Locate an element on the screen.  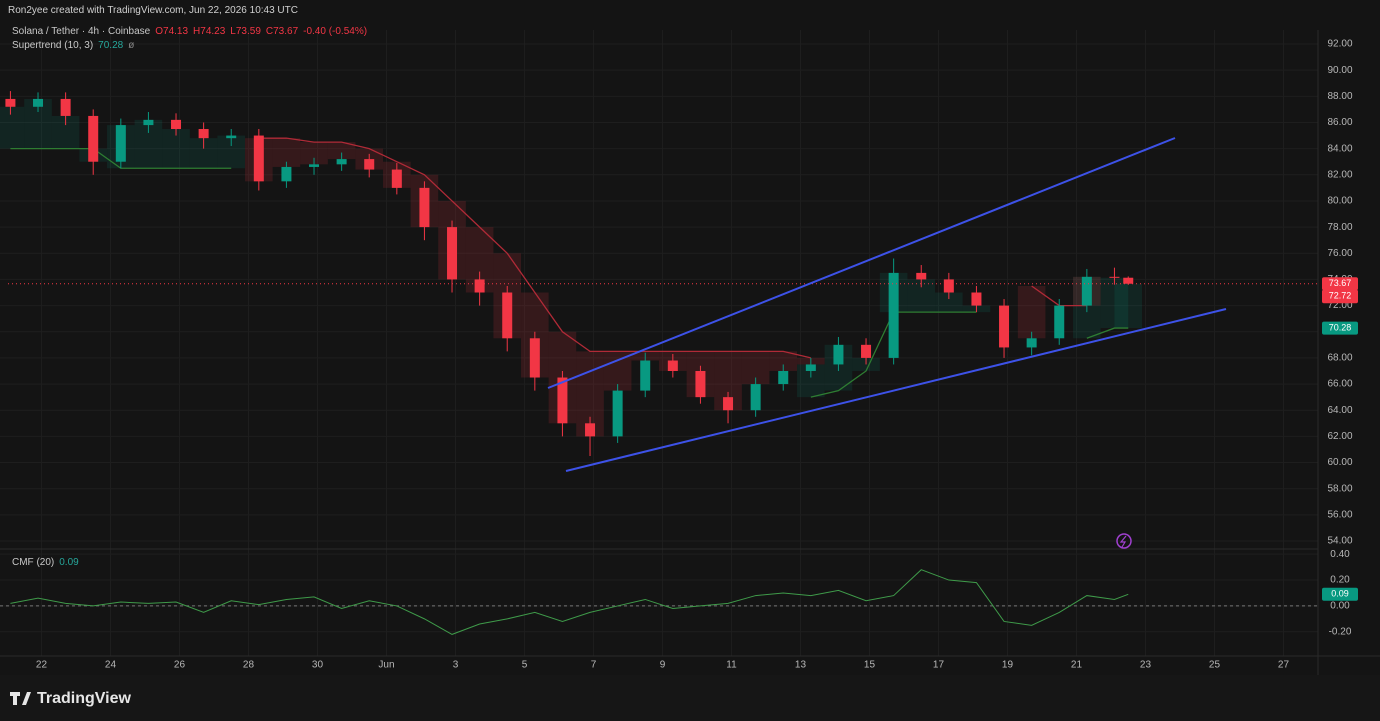
indicator-name: CMF (20) is located at coordinates (33, 562).